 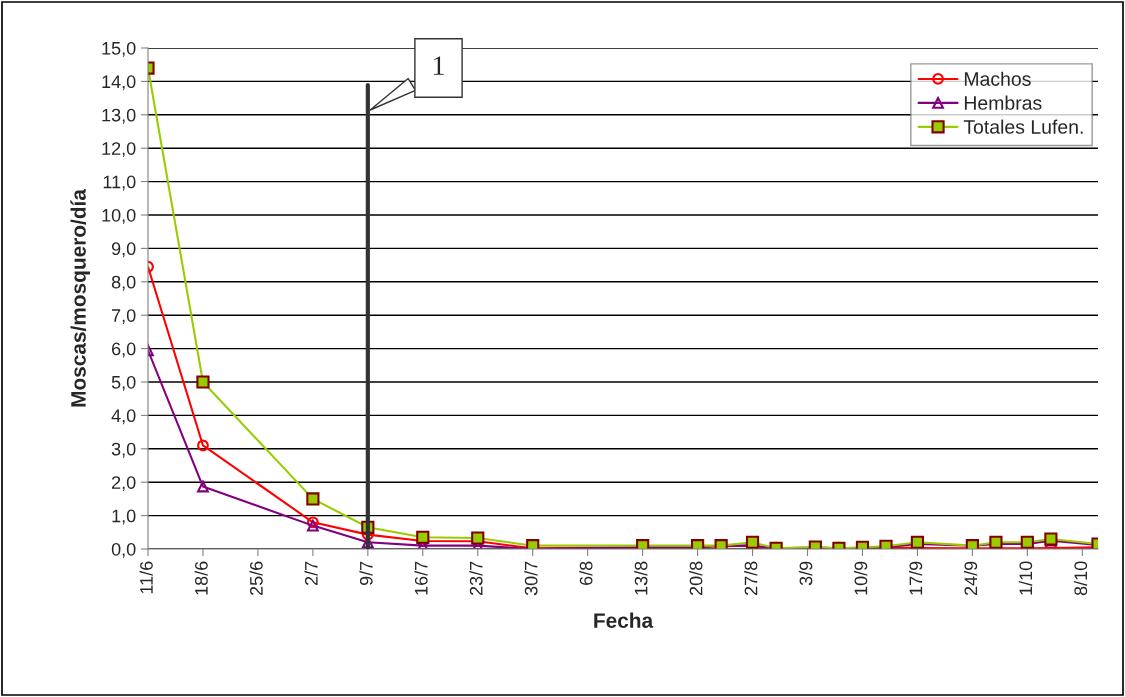 I want to click on x-tick-label: 16/7, so click(x=421, y=578).